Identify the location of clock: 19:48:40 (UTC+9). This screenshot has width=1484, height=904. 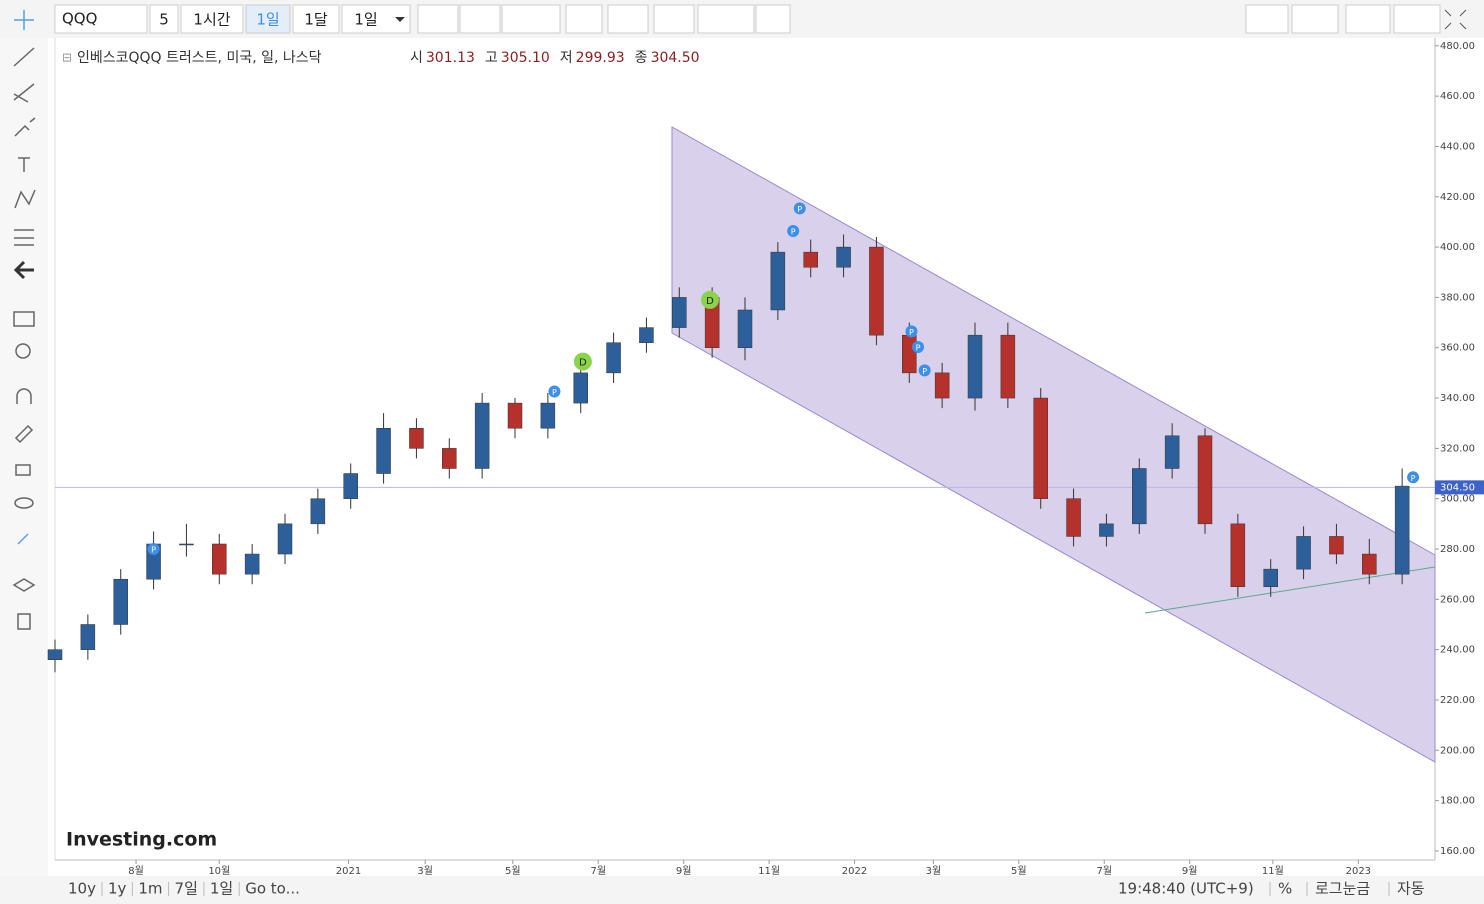
(1186, 889).